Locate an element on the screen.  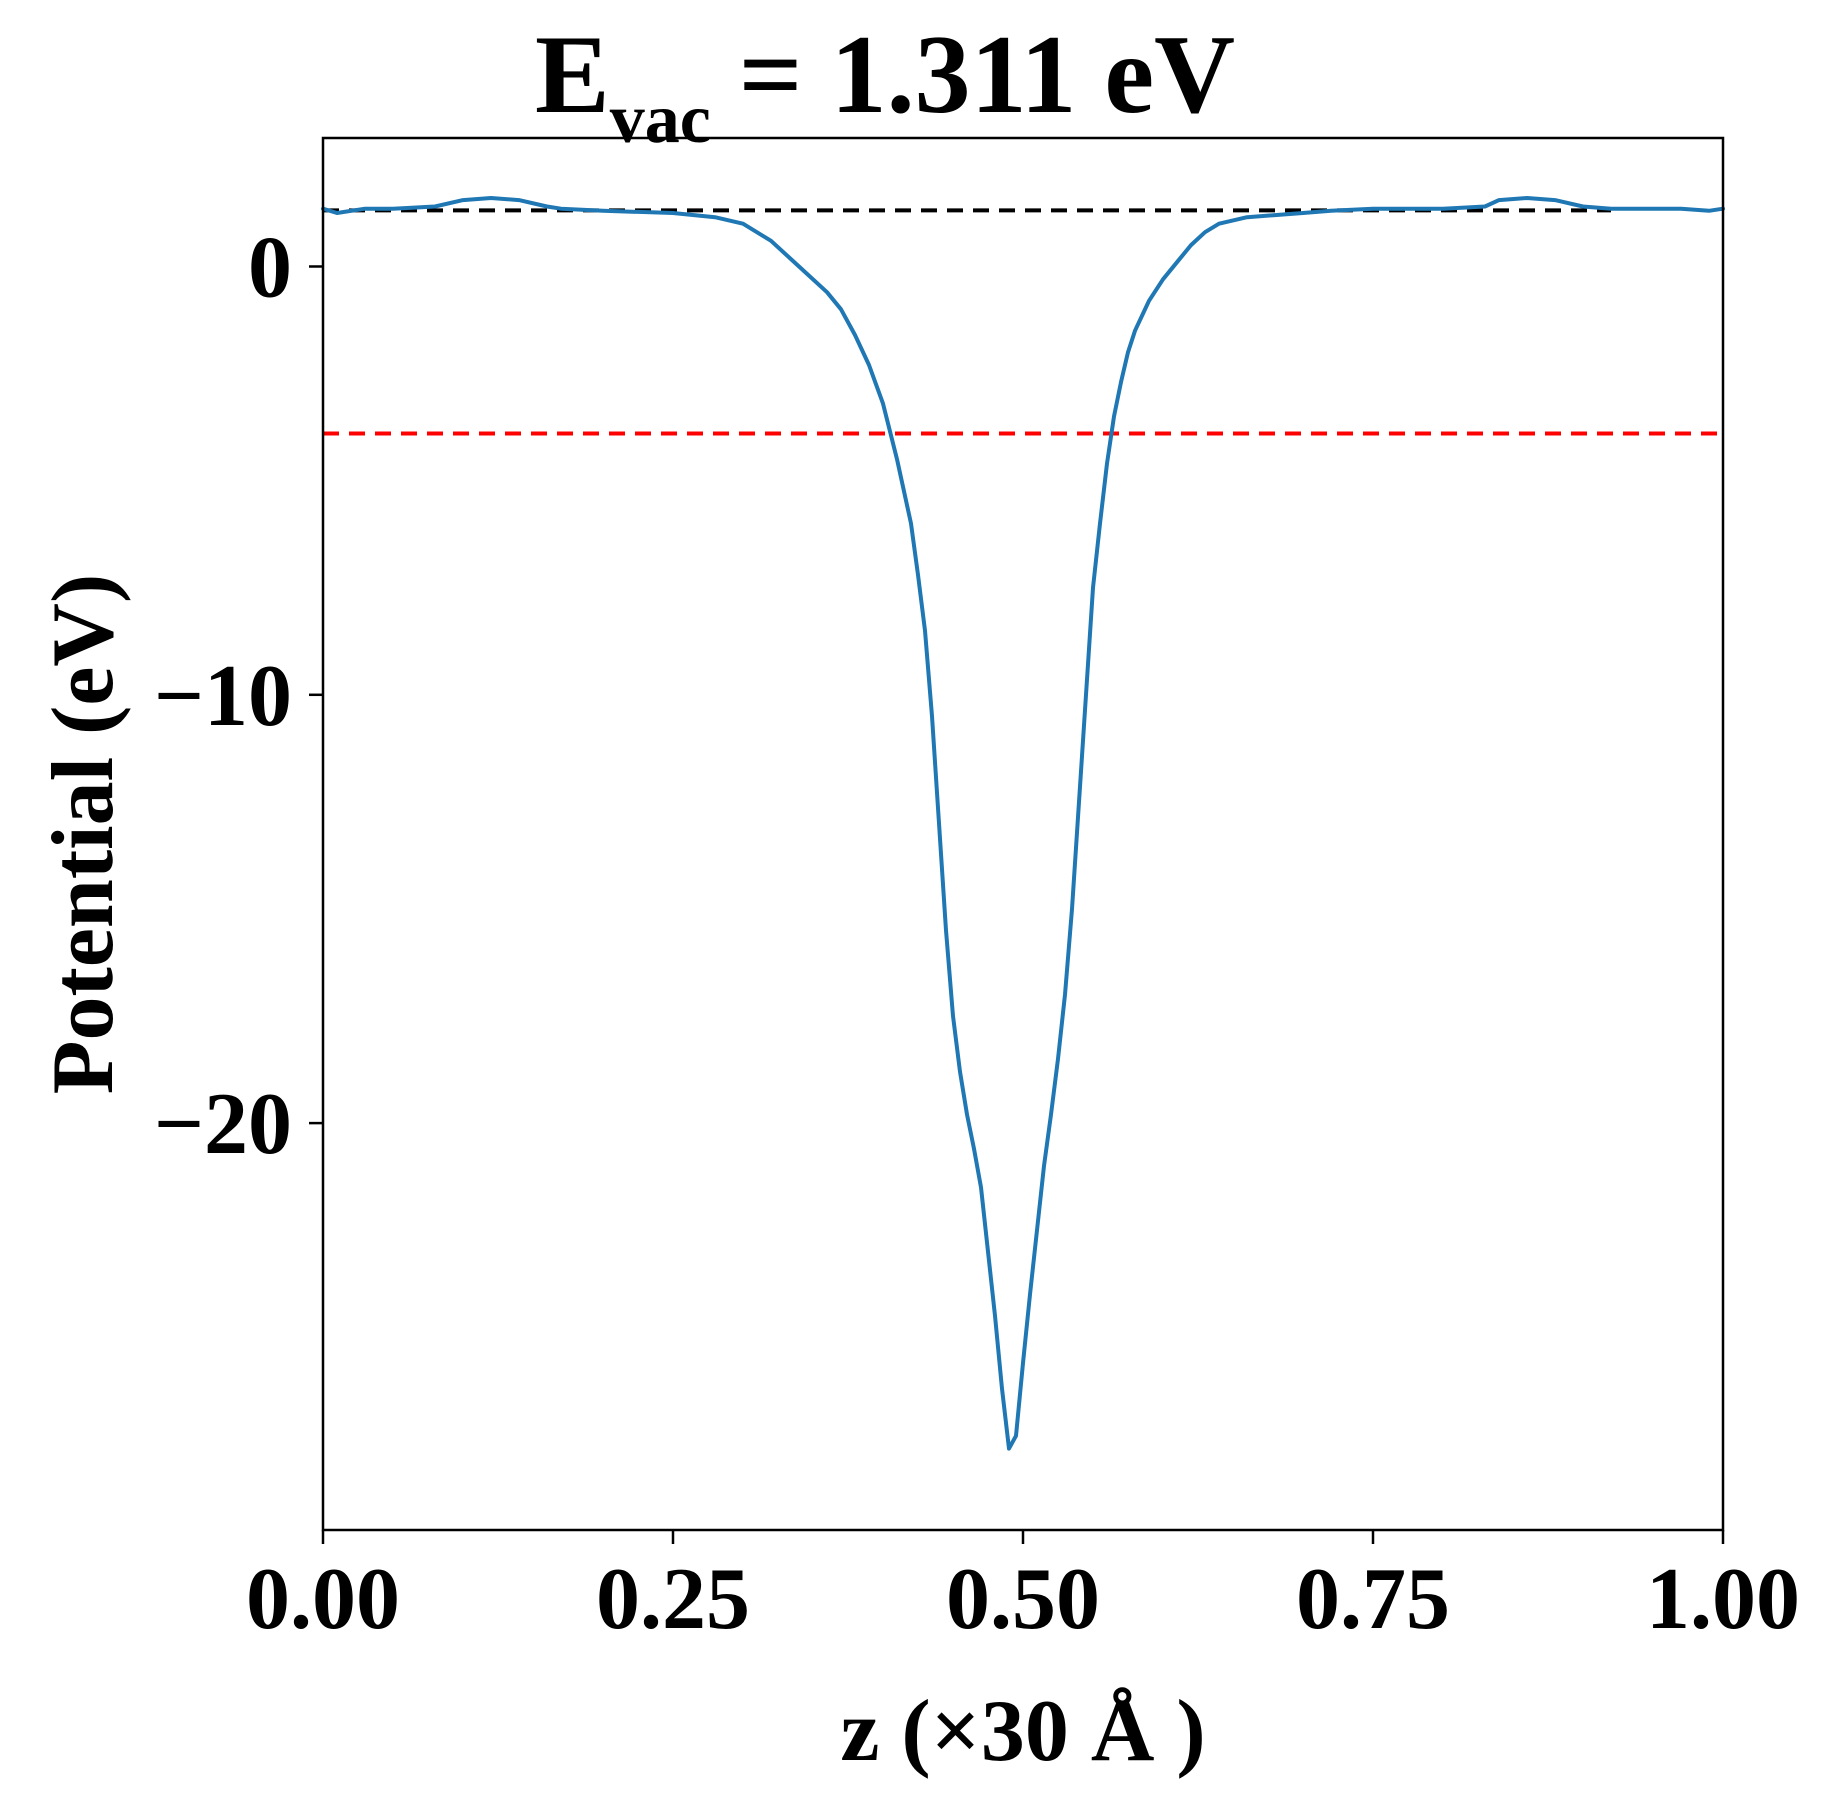
chart-title: Evac = 1.311 eV is located at coordinates (885, 85).